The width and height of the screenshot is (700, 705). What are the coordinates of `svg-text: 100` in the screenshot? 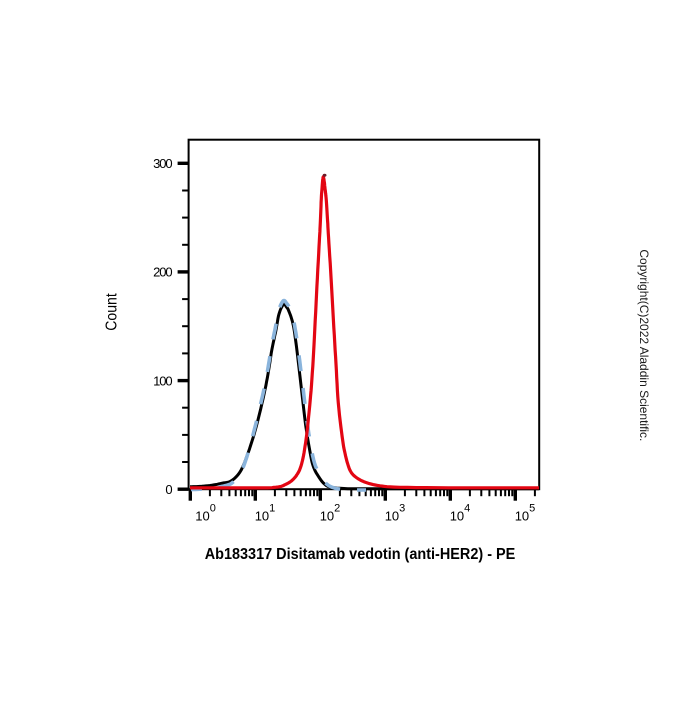 It's located at (163, 380).